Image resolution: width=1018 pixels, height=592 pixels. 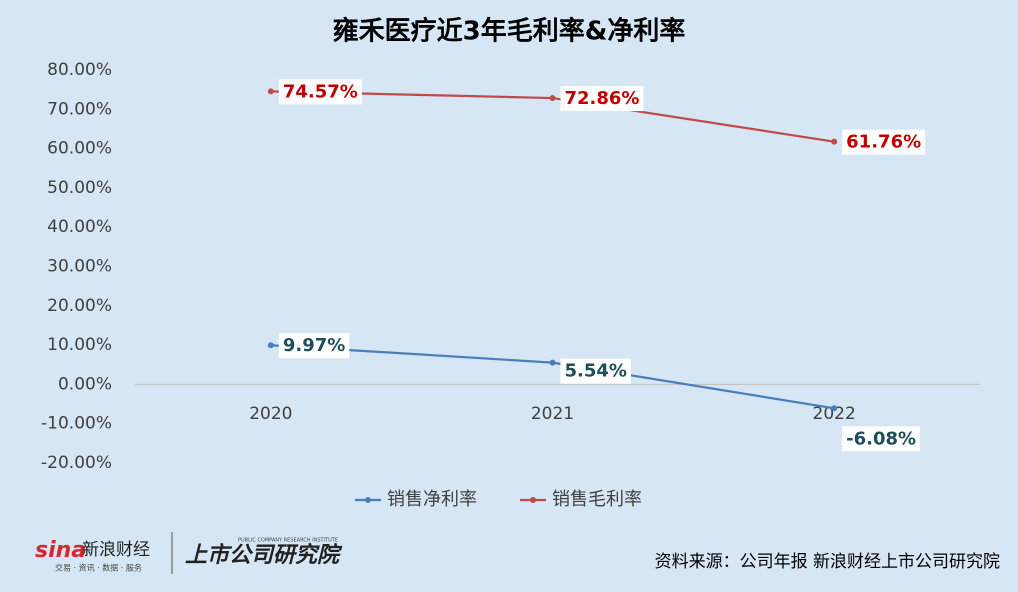 What do you see at coordinates (264, 555) in the screenshot?
I see `logo-institute: 上市公司研究院` at bounding box center [264, 555].